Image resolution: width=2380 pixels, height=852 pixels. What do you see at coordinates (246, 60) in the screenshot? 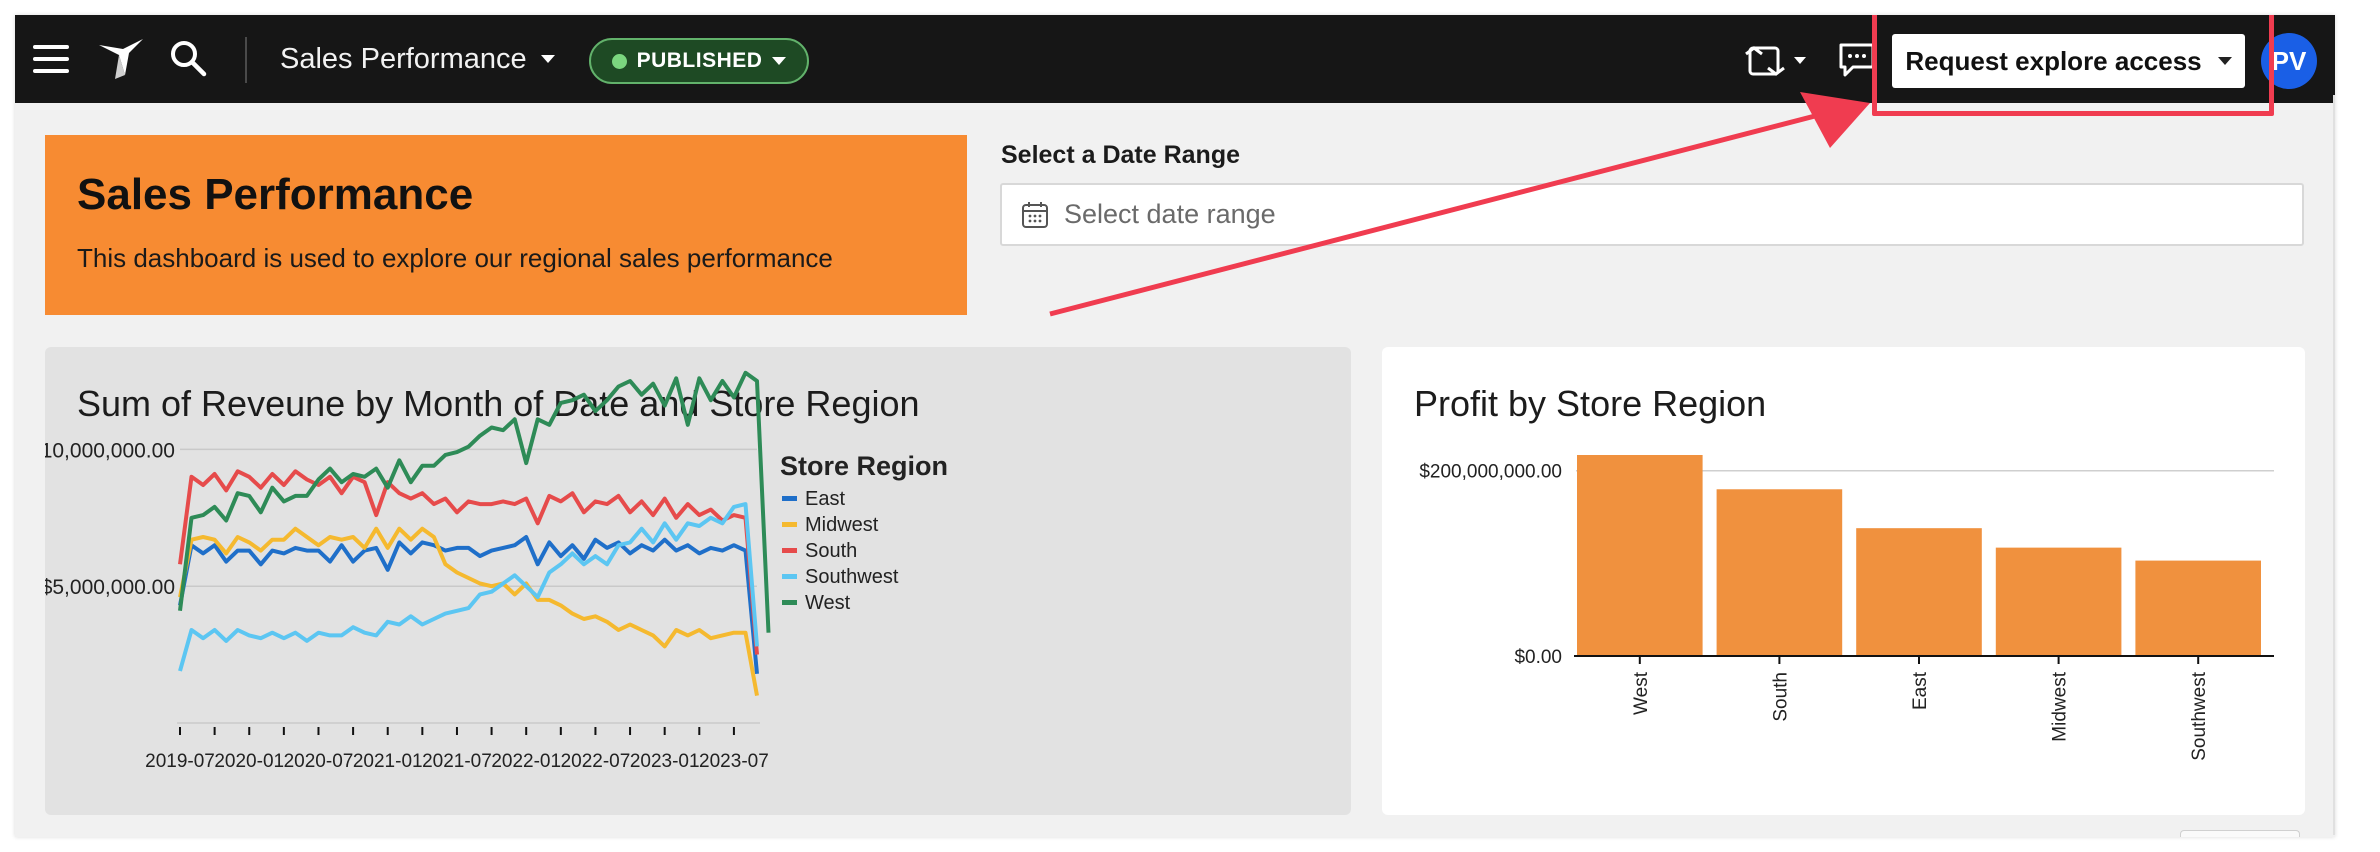
I see `toolbar-divider` at bounding box center [246, 60].